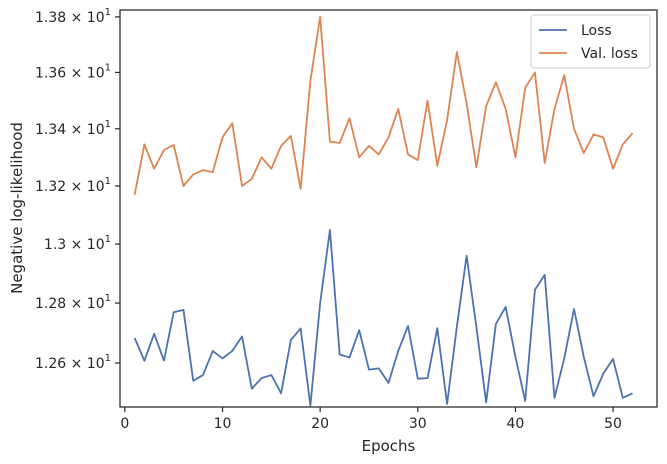  I want to click on y-tick-label: 1.38 × 10¹, so click(73, 16).